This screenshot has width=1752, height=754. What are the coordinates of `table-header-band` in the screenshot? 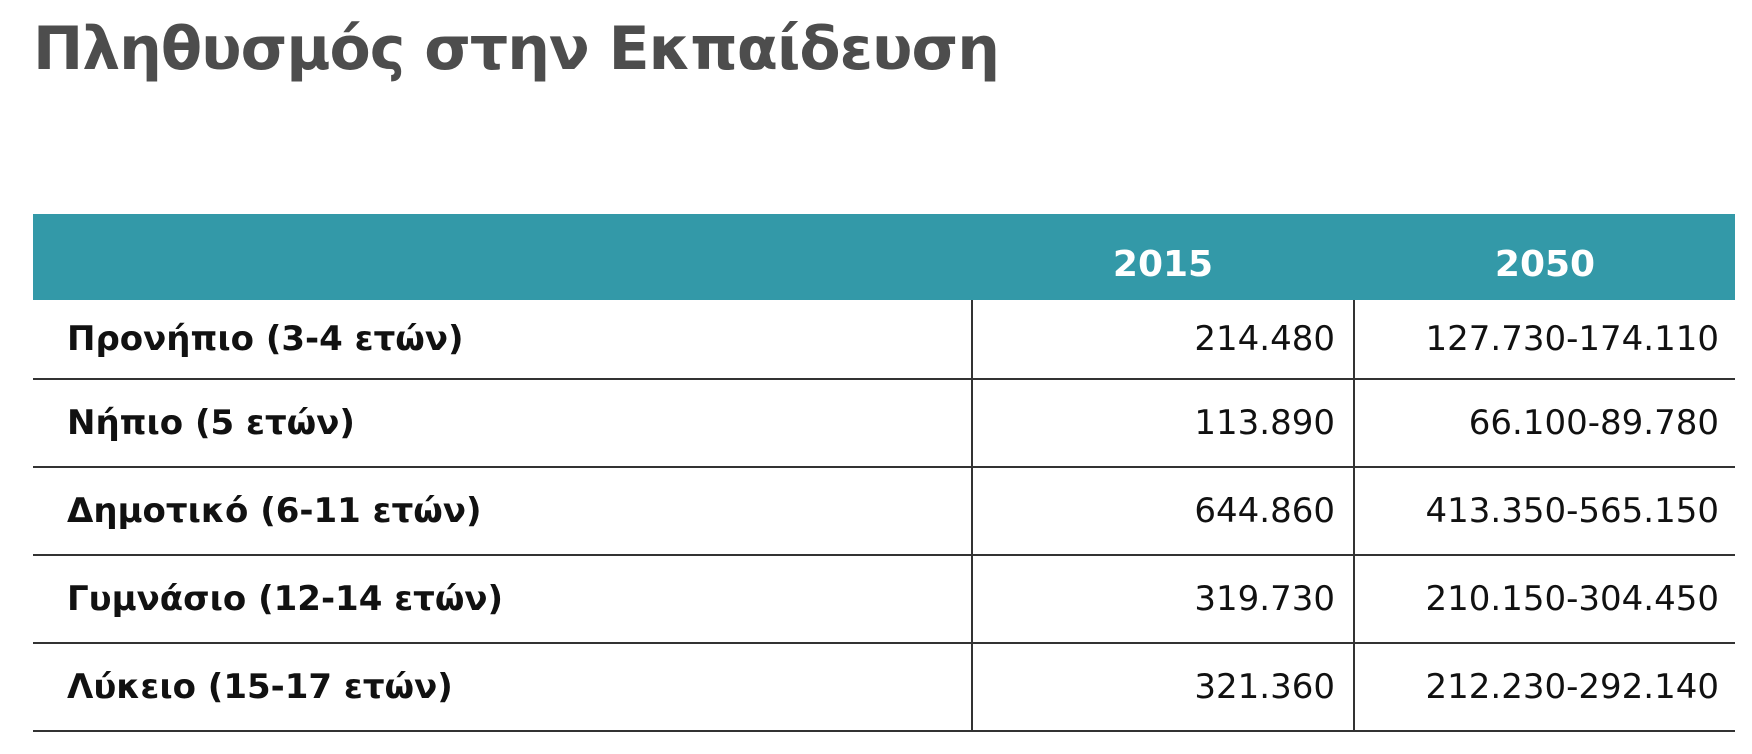 It's located at (884, 257).